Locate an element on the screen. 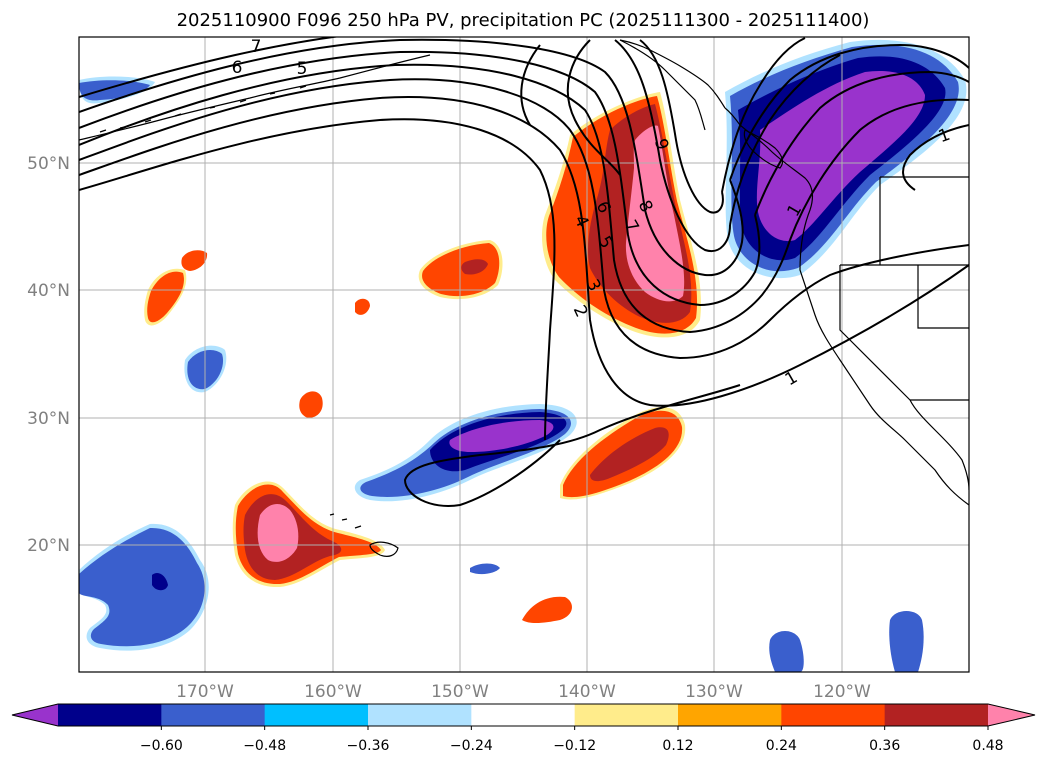 This screenshot has width=1047, height=765. contour-label: 5 is located at coordinates (302, 69).